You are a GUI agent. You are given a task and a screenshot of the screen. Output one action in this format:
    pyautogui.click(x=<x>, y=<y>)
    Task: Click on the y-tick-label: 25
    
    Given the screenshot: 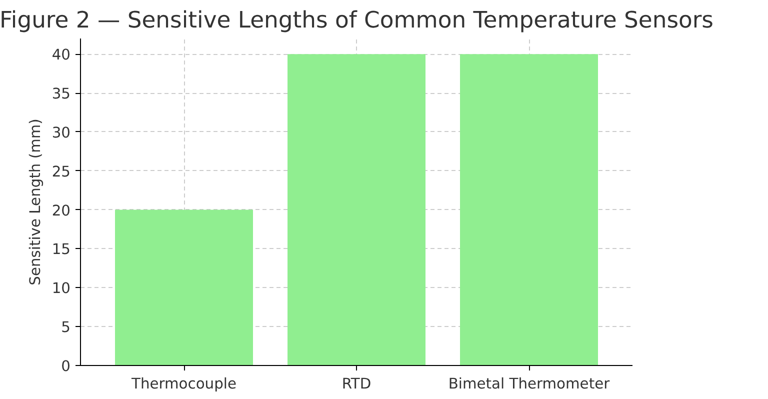 What is the action you would take?
    pyautogui.click(x=61, y=171)
    